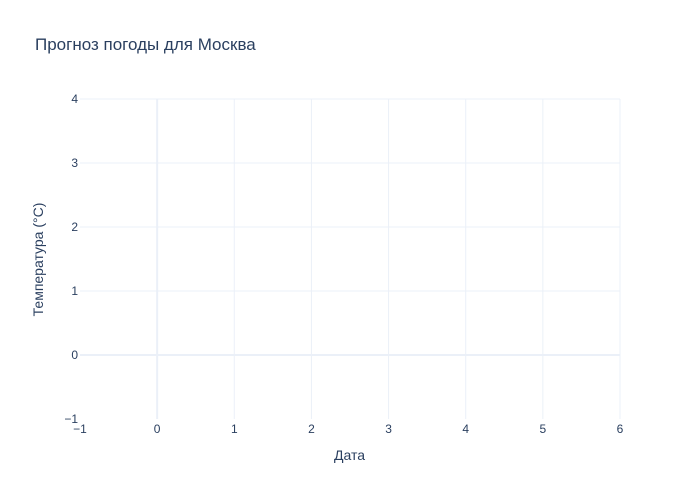  I want to click on x-tick-label: 0, so click(157, 429).